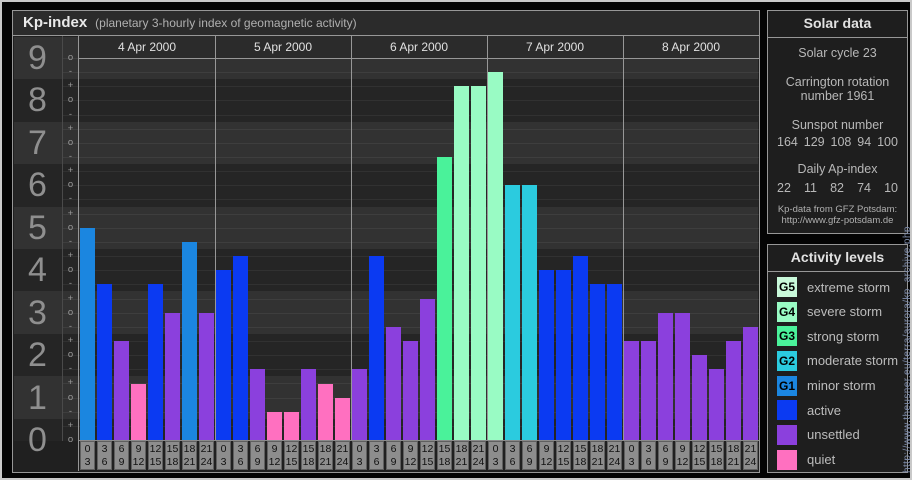 This screenshot has height=480, width=912. I want to click on solar-cycle-text: Solar cycle 23, so click(837, 53).